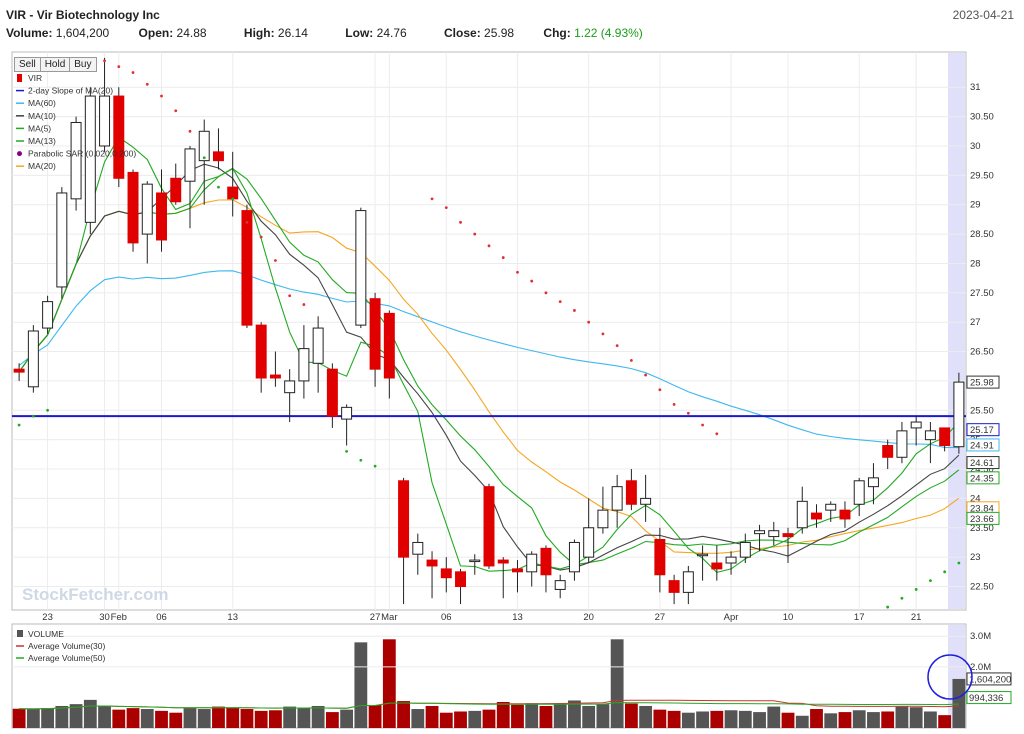 The width and height of the screenshot is (1024, 734). Describe the element at coordinates (42, 166) in the screenshot. I see `legend-label: MA(20)` at that location.